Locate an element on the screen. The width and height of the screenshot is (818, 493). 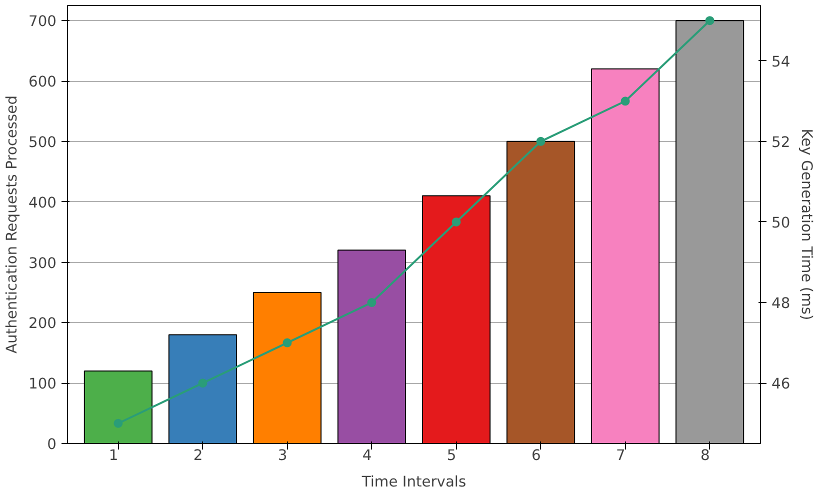
y2-tick-label: 46 is located at coordinates (781, 384).